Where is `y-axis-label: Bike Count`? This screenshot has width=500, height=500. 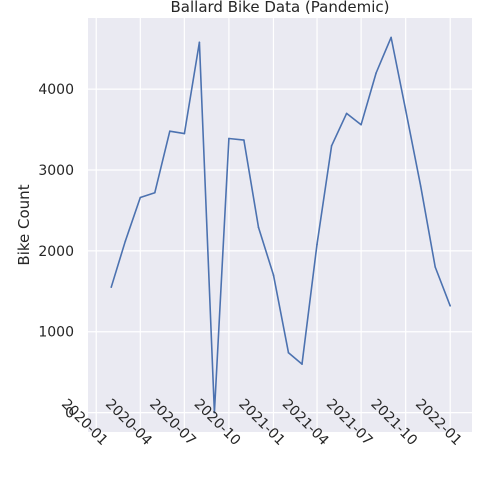
y-axis-label: Bike Count is located at coordinates (24, 224).